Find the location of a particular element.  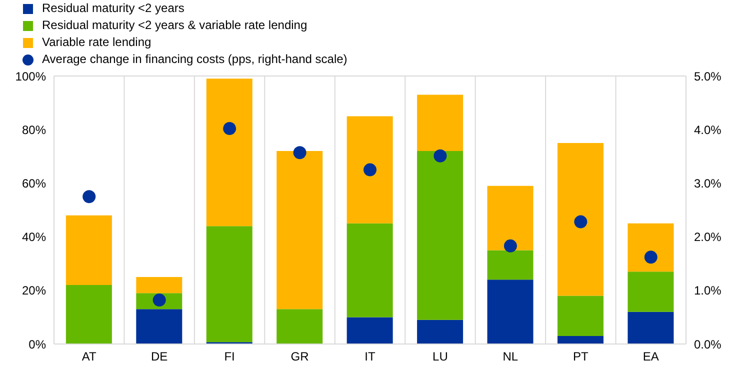

y2-tick-label: 0.0% is located at coordinates (708, 344).